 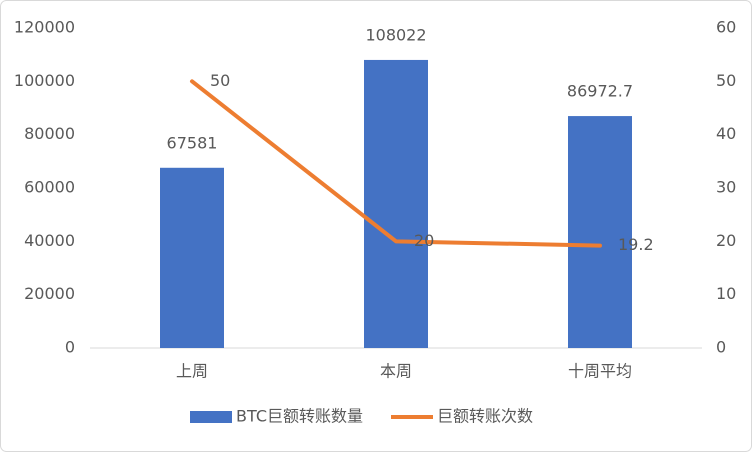 What do you see at coordinates (49, 187) in the screenshot?
I see `y-tick-label: 60000` at bounding box center [49, 187].